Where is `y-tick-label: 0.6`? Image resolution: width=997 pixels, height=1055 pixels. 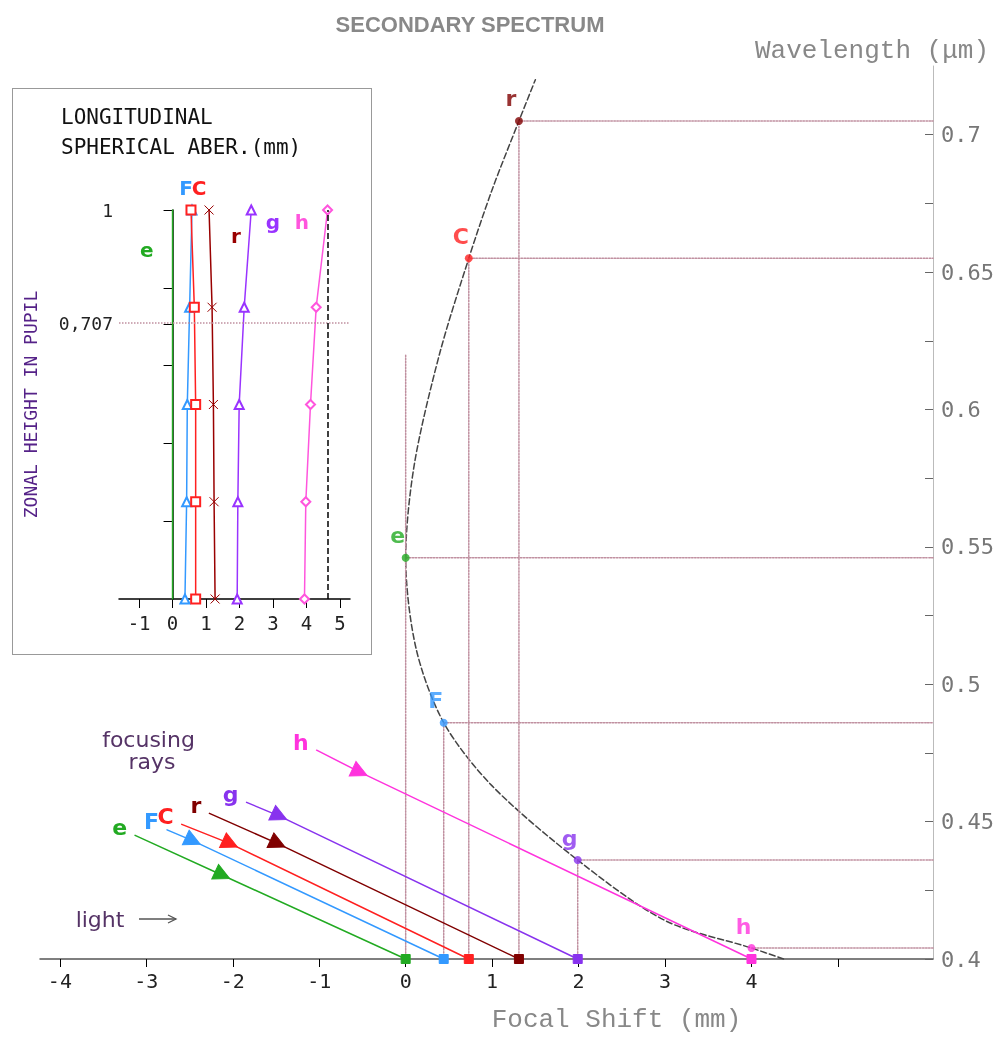 y-tick-label: 0.6 is located at coordinates (961, 409).